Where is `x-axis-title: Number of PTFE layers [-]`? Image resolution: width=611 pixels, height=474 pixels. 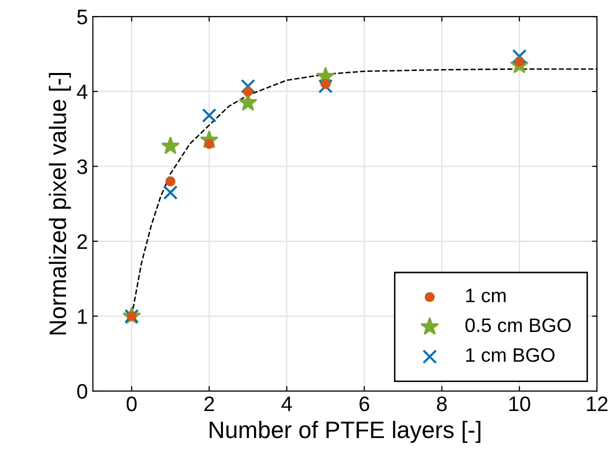
x-axis-title: Number of PTFE layers [-] is located at coordinates (345, 431).